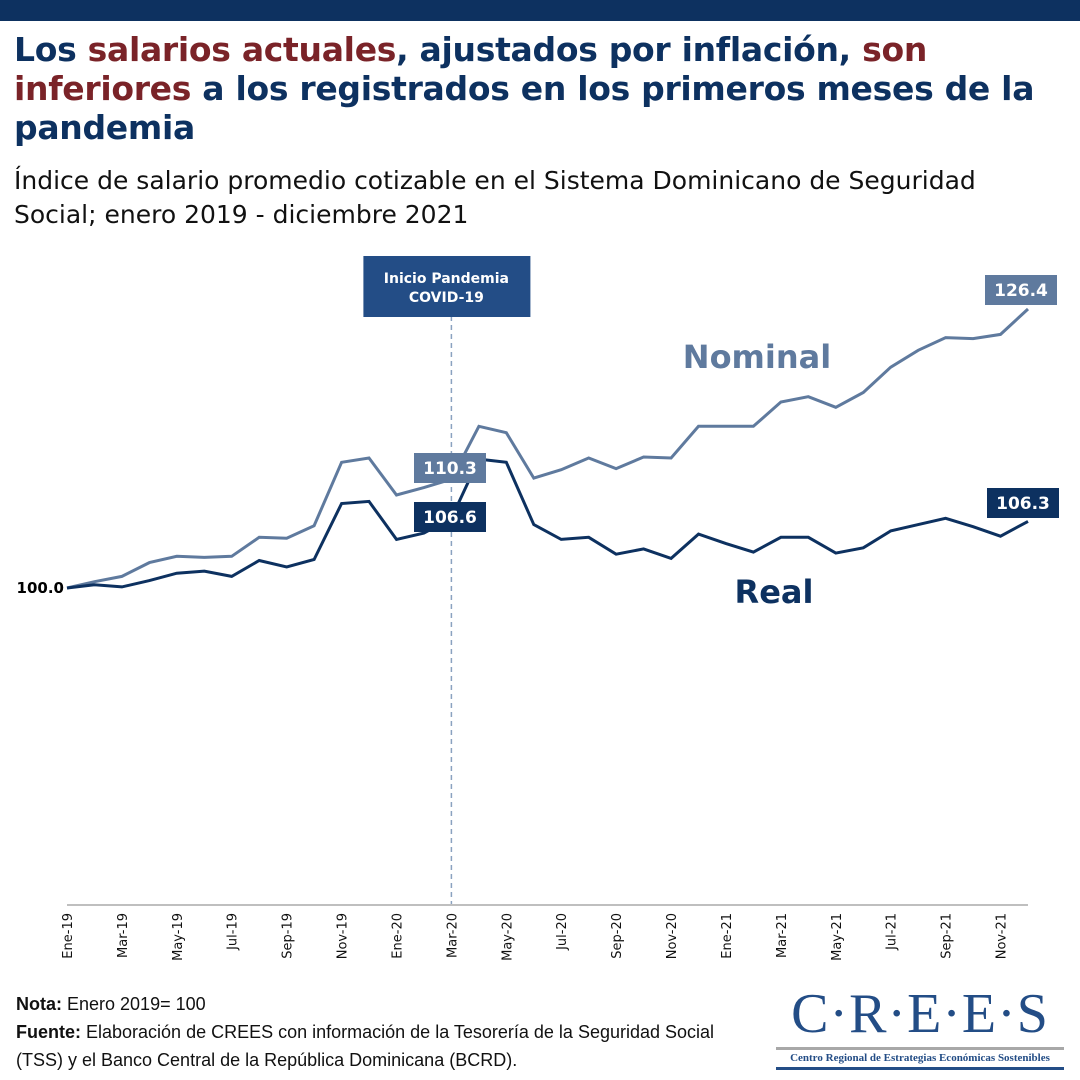 Image resolution: width=1080 pixels, height=1080 pixels. Describe the element at coordinates (672, 936) in the screenshot. I see `x-tick-label: Nov-20` at that location.